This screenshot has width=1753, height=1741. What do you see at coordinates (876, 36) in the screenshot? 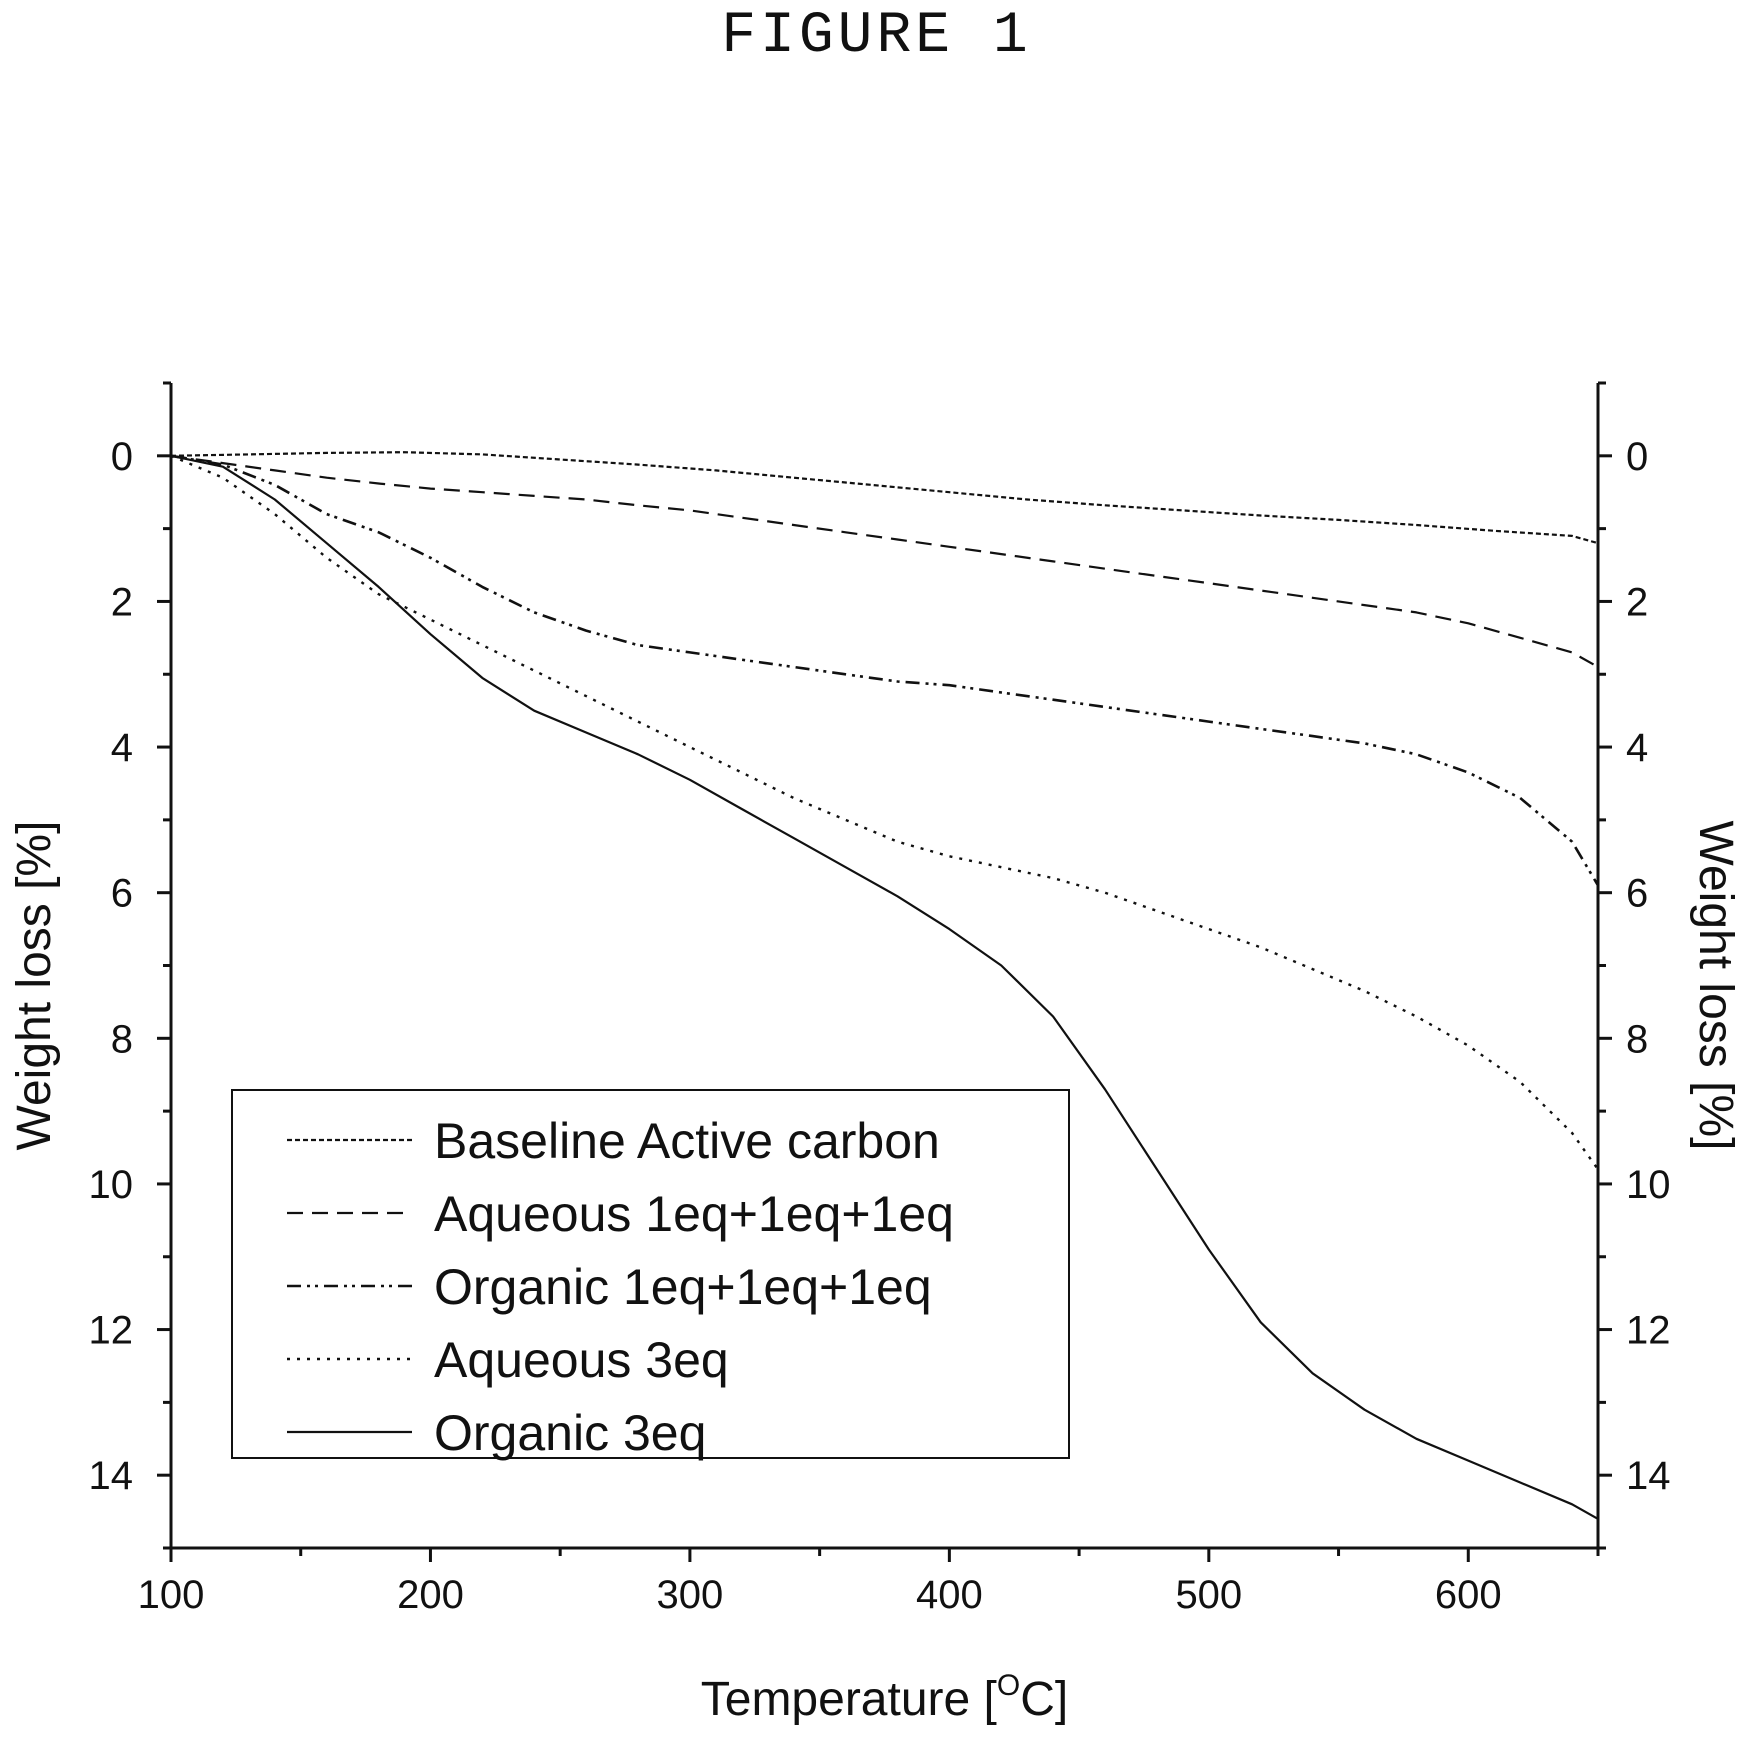
I see `figure-title: FIGURE 1` at bounding box center [876, 36].